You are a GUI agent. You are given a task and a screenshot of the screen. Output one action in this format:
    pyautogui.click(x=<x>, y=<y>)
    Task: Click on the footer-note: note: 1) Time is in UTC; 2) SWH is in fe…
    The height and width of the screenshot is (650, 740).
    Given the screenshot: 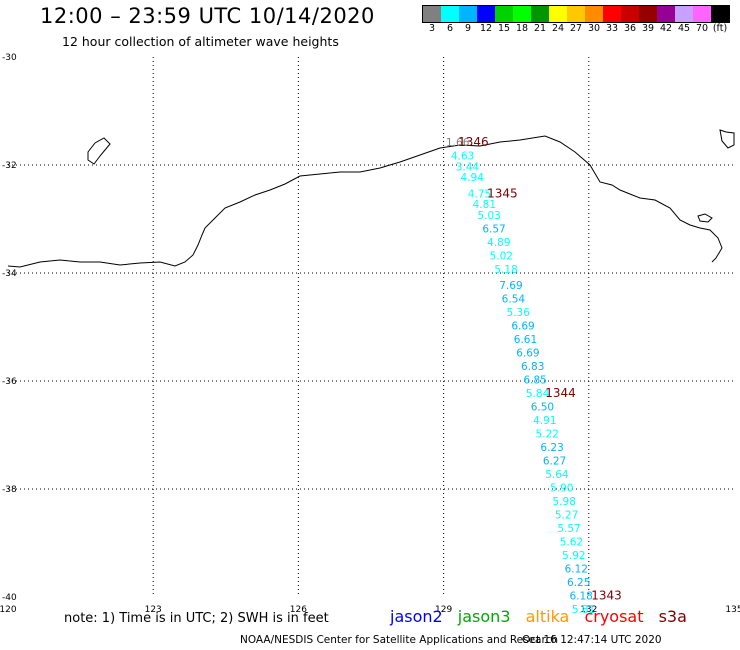 What is the action you would take?
    pyautogui.click(x=196, y=618)
    